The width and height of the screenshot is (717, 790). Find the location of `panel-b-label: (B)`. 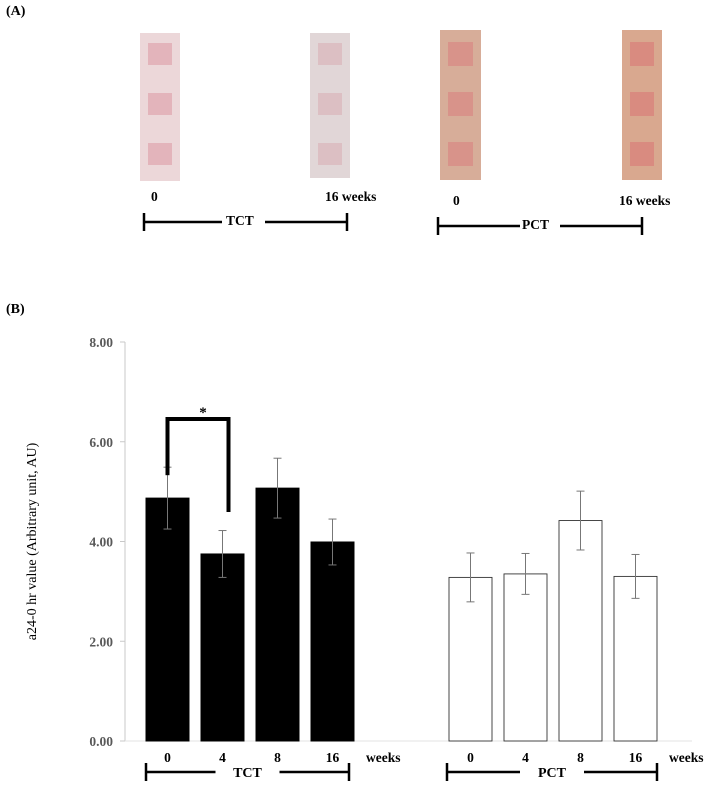

panel-b-label: (B) is located at coordinates (15, 309).